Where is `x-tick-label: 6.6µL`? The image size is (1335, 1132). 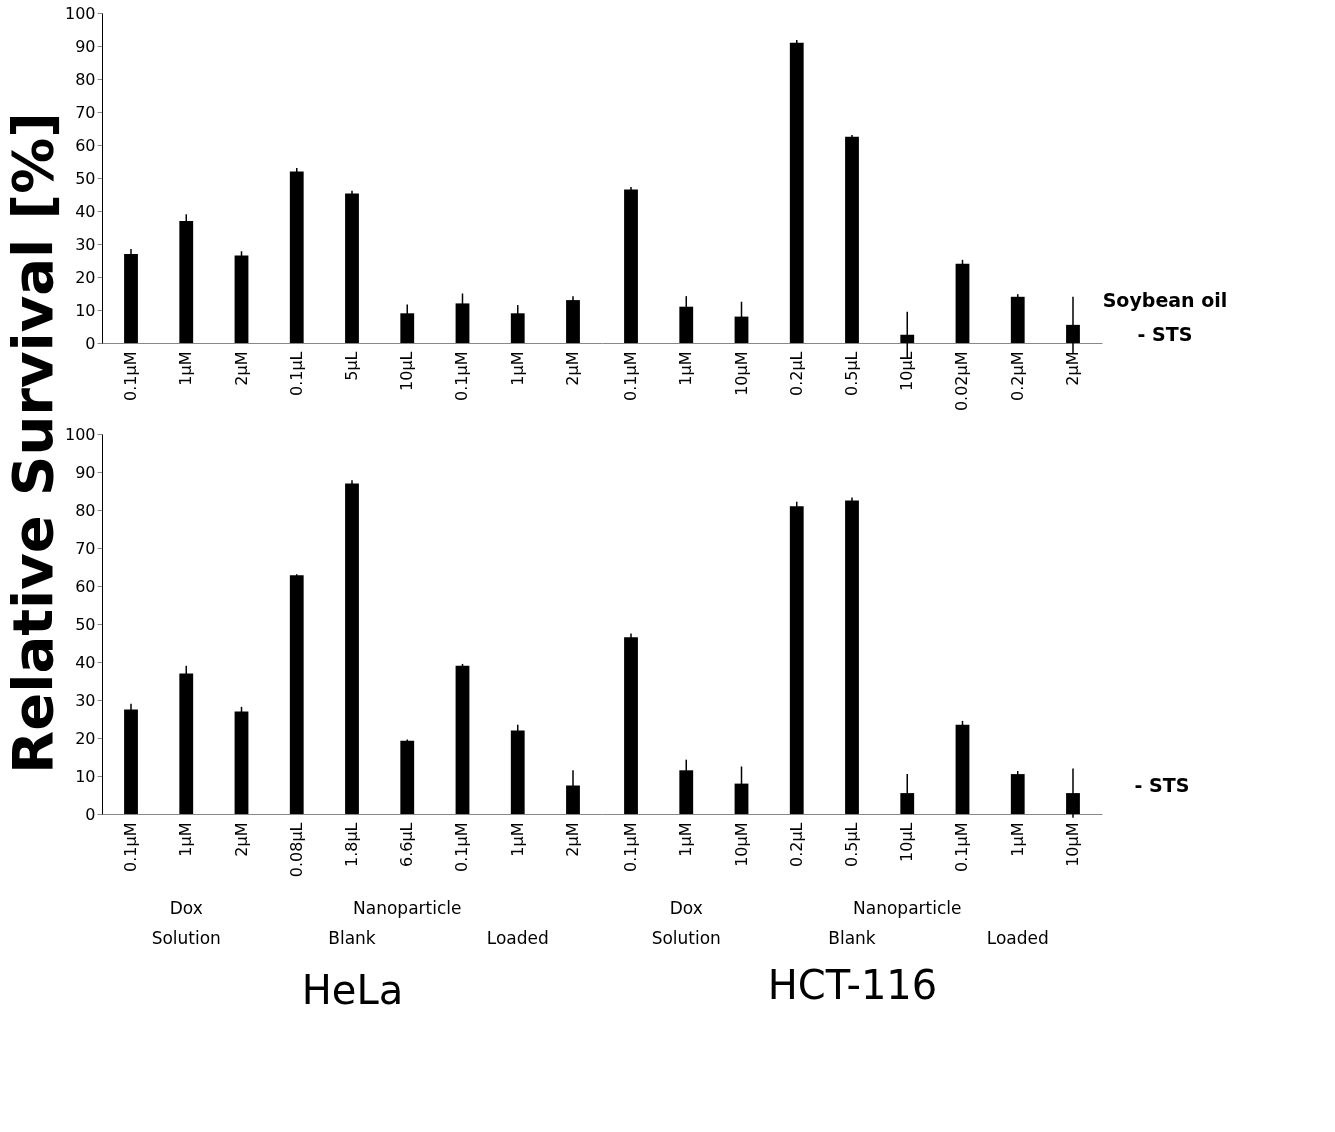 x-tick-label: 6.6µL is located at coordinates (407, 845).